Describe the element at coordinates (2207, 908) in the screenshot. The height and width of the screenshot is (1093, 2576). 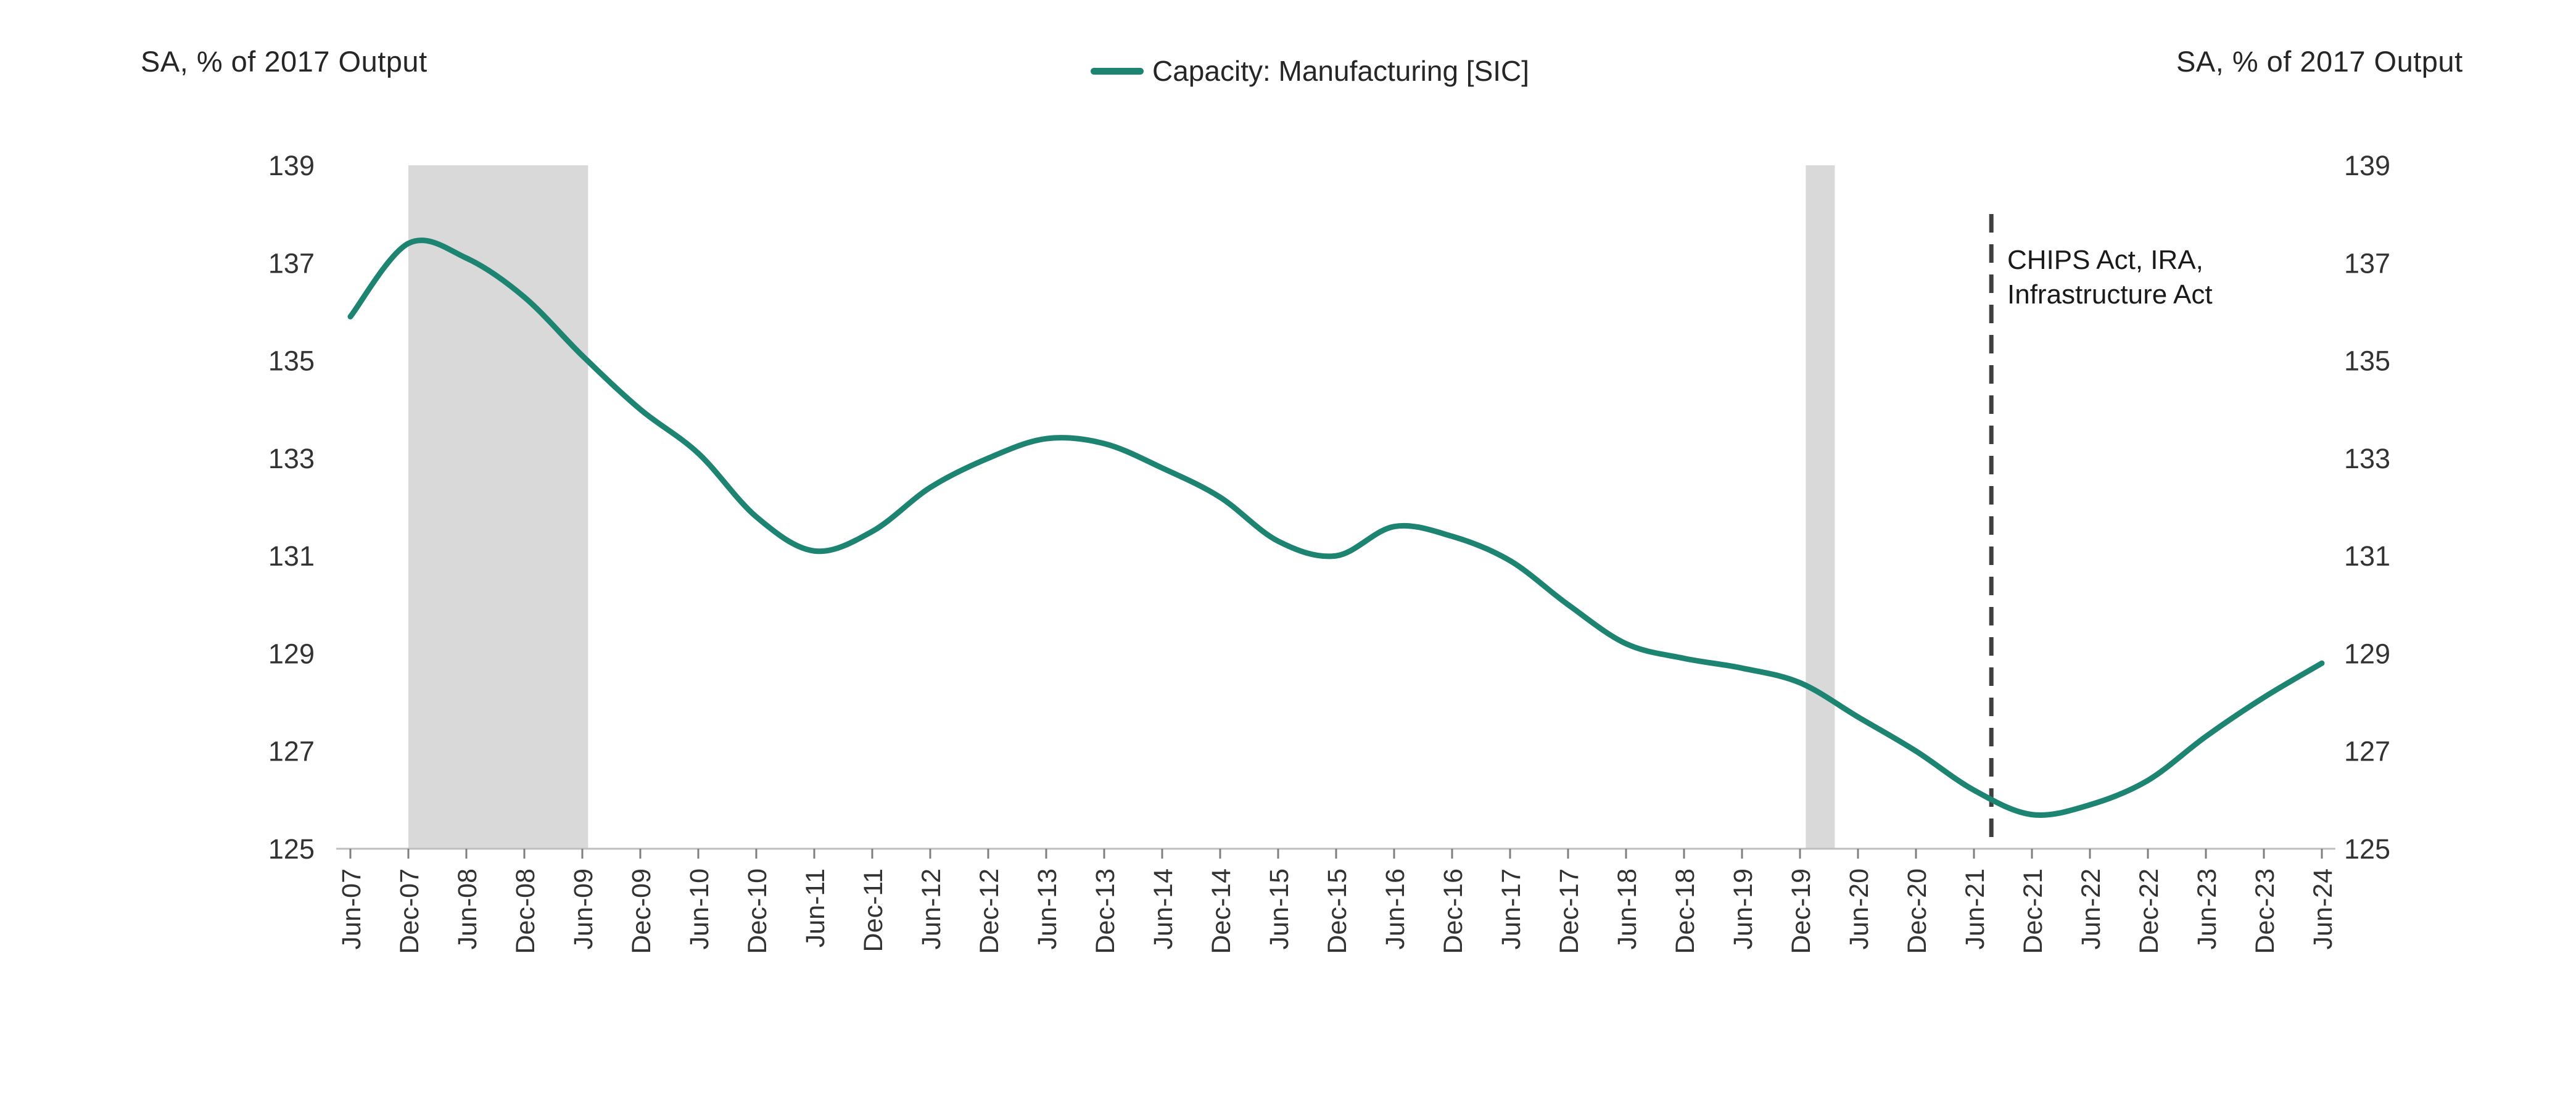
I see `x-tick-label: Jun-23` at that location.